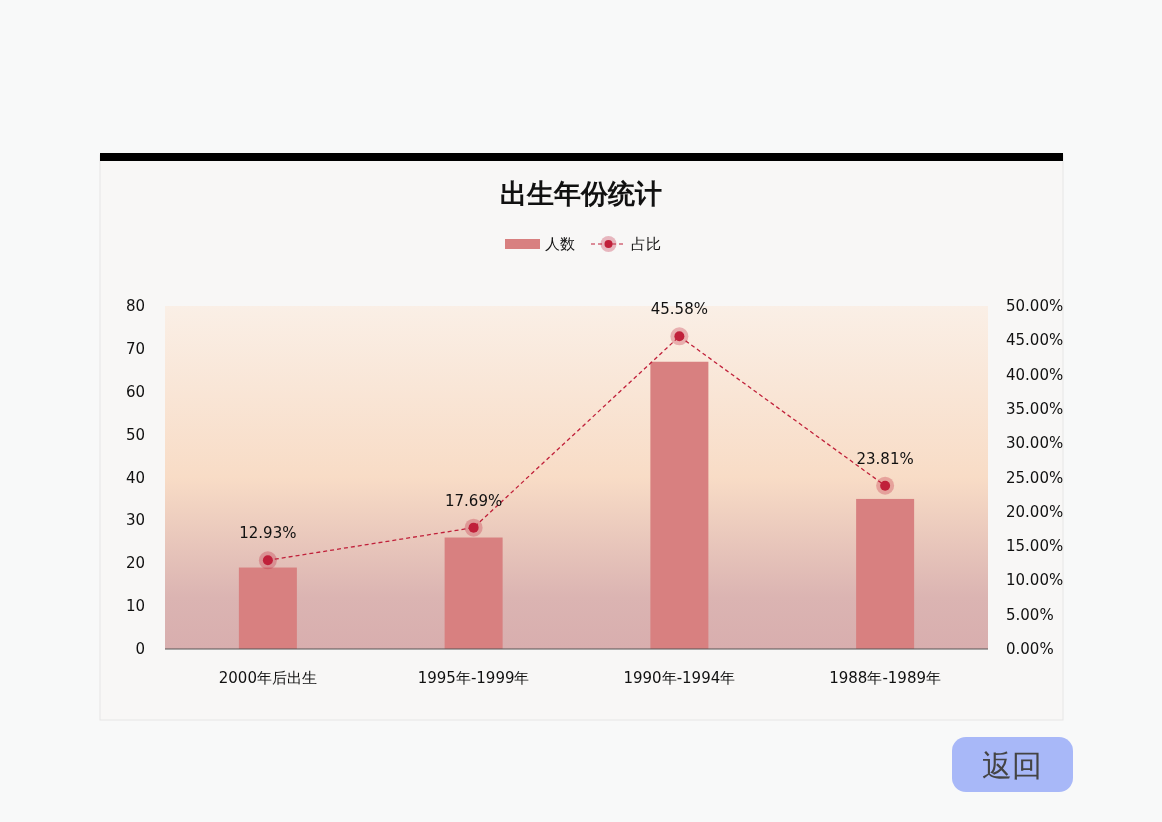  What do you see at coordinates (885, 678) in the screenshot?
I see `x-tick-label: 1988年-1989年` at bounding box center [885, 678].